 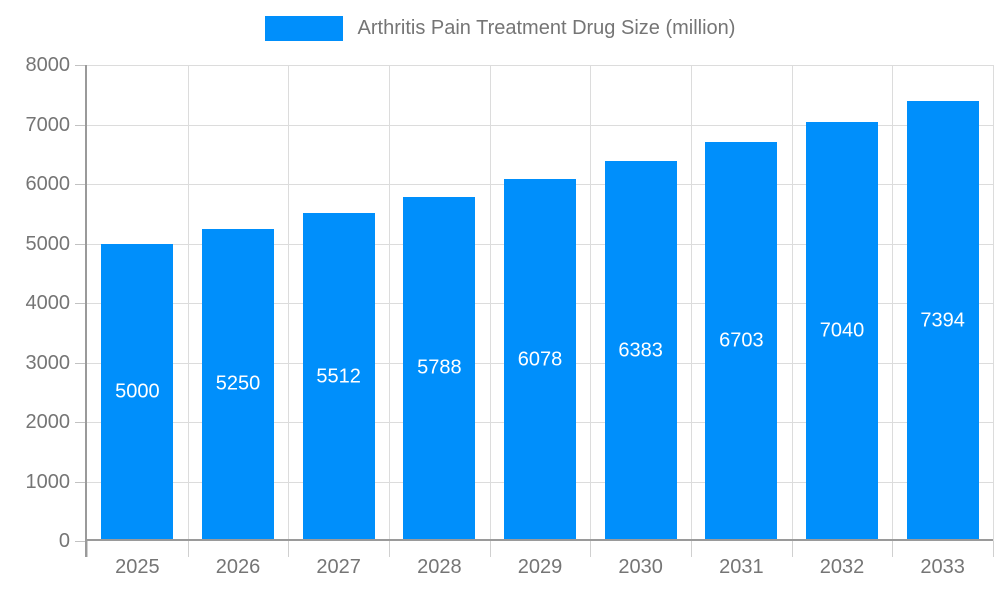 I want to click on y-tick-label: 0, so click(x=64, y=541).